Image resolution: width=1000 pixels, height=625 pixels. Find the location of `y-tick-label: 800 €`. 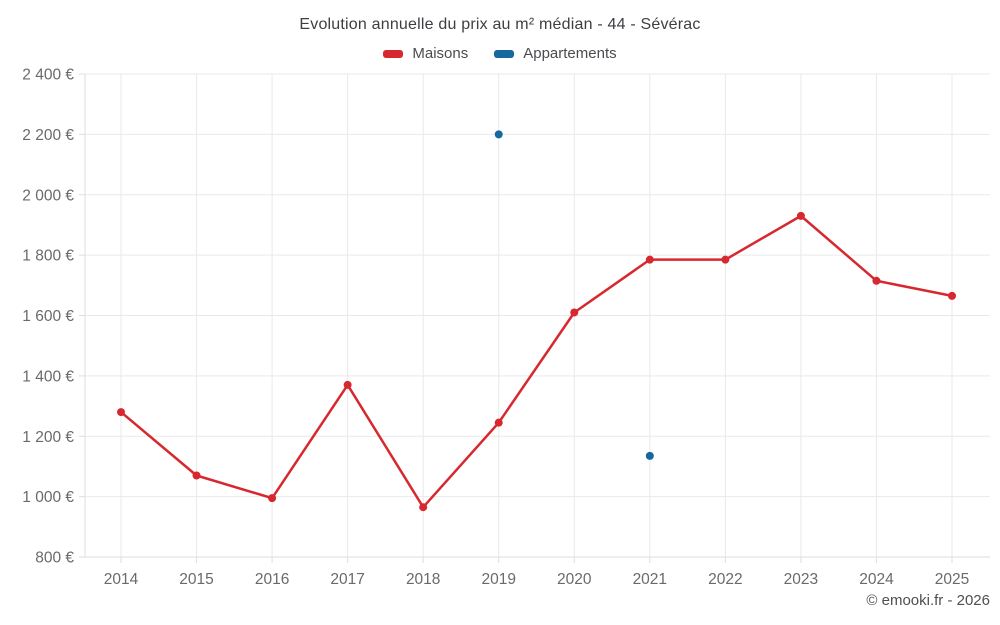

y-tick-label: 800 € is located at coordinates (54, 558).